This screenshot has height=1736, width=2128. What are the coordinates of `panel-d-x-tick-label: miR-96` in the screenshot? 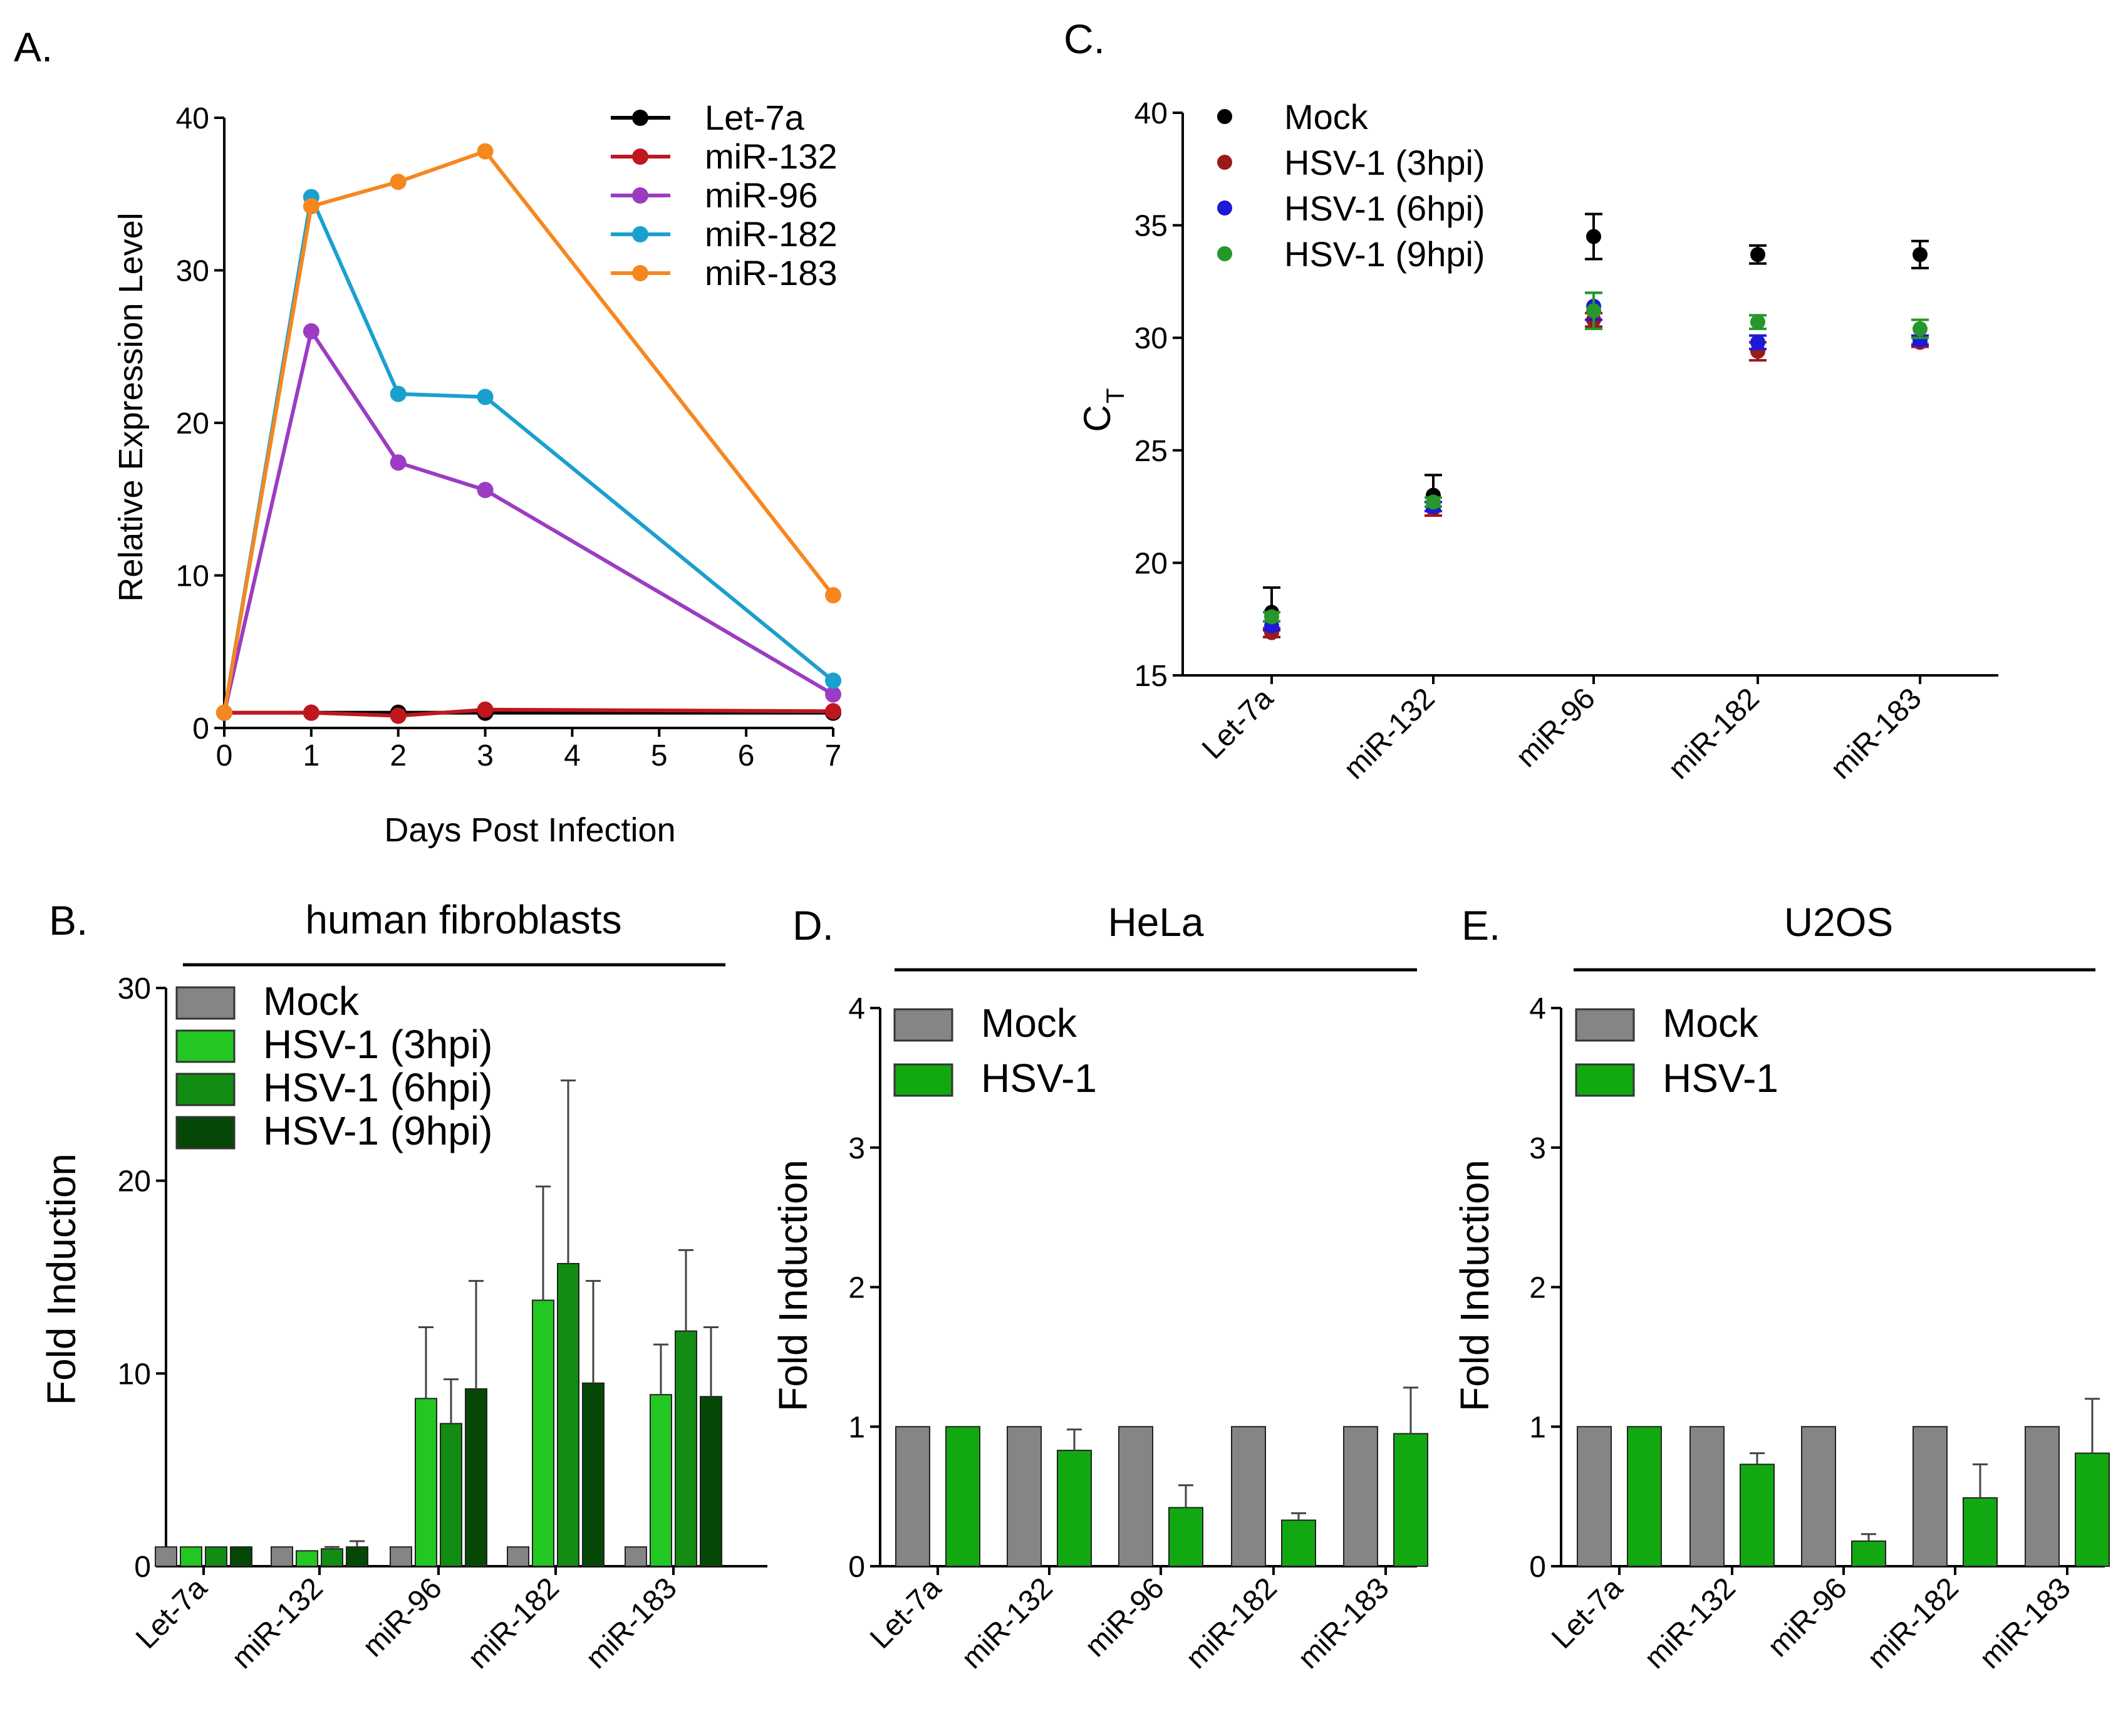 It's located at (1125, 1617).